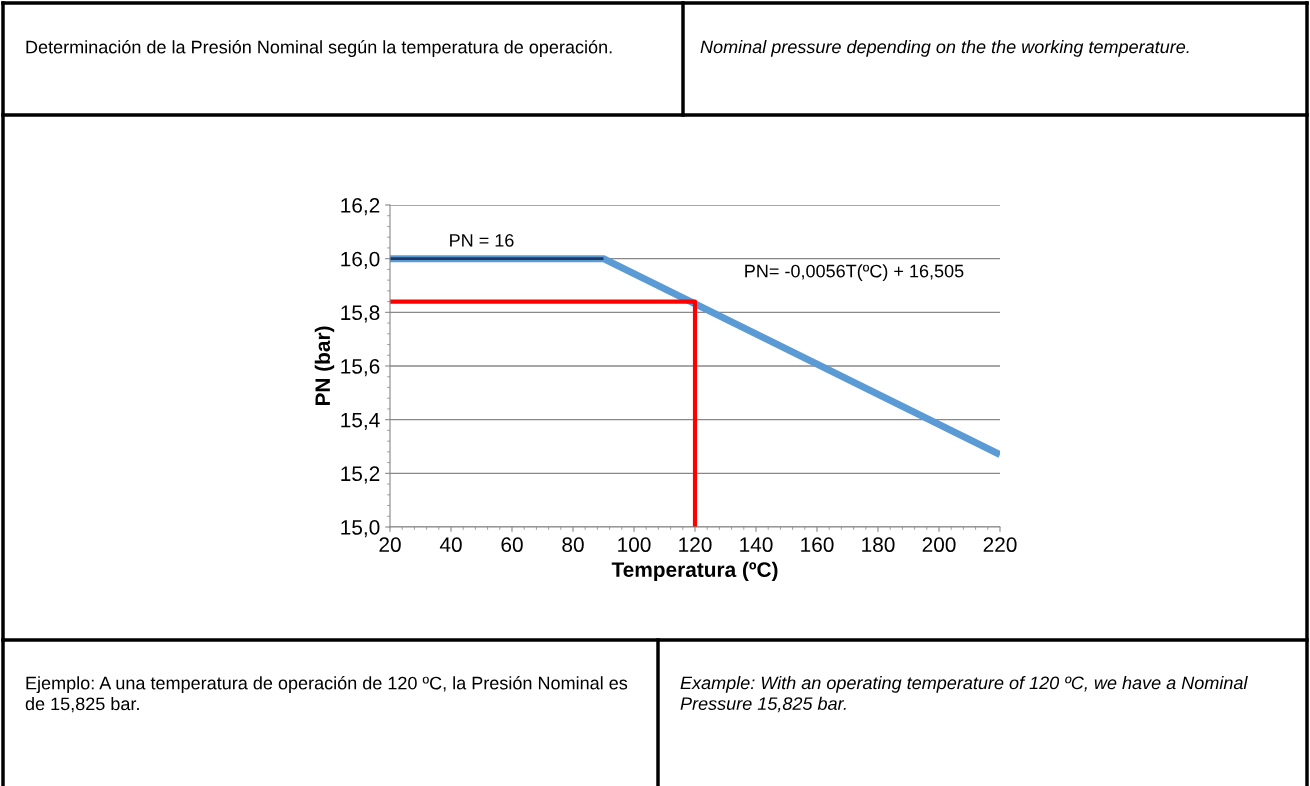 The height and width of the screenshot is (786, 1310). What do you see at coordinates (482, 240) in the screenshot?
I see `annotation: PN = 16` at bounding box center [482, 240].